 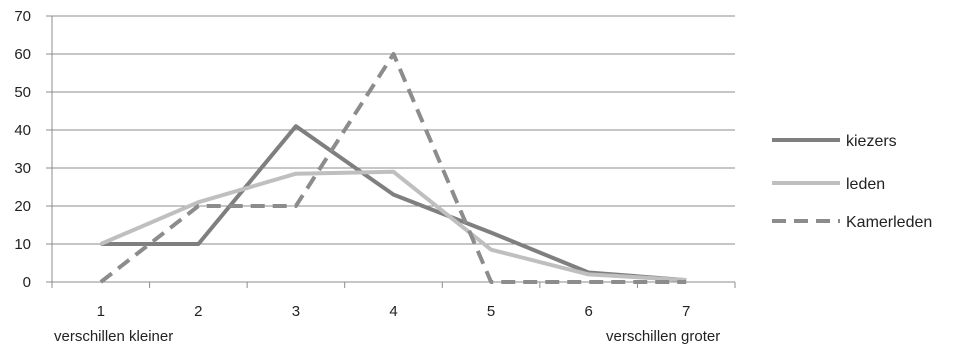 I want to click on y-tick-label-10: 10, so click(x=22, y=244).